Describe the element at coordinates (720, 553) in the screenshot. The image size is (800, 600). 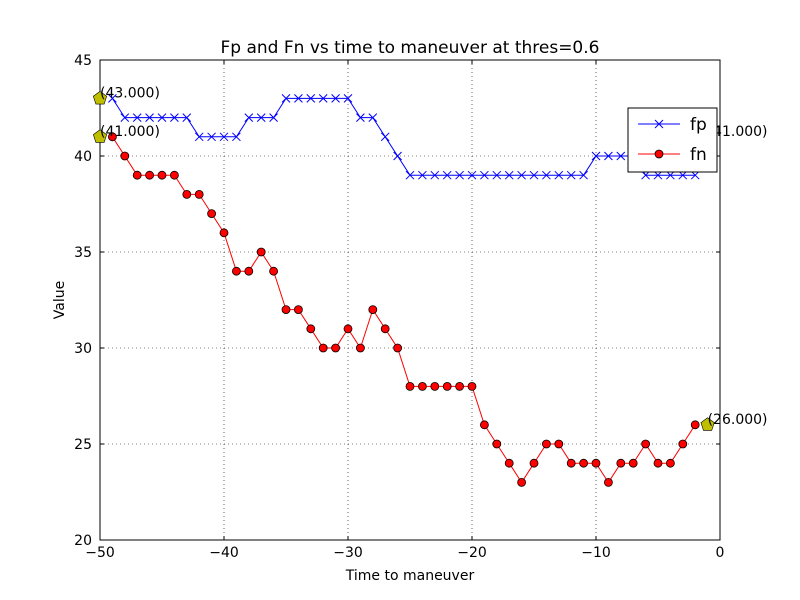
I see `x-tick-label: 0` at that location.